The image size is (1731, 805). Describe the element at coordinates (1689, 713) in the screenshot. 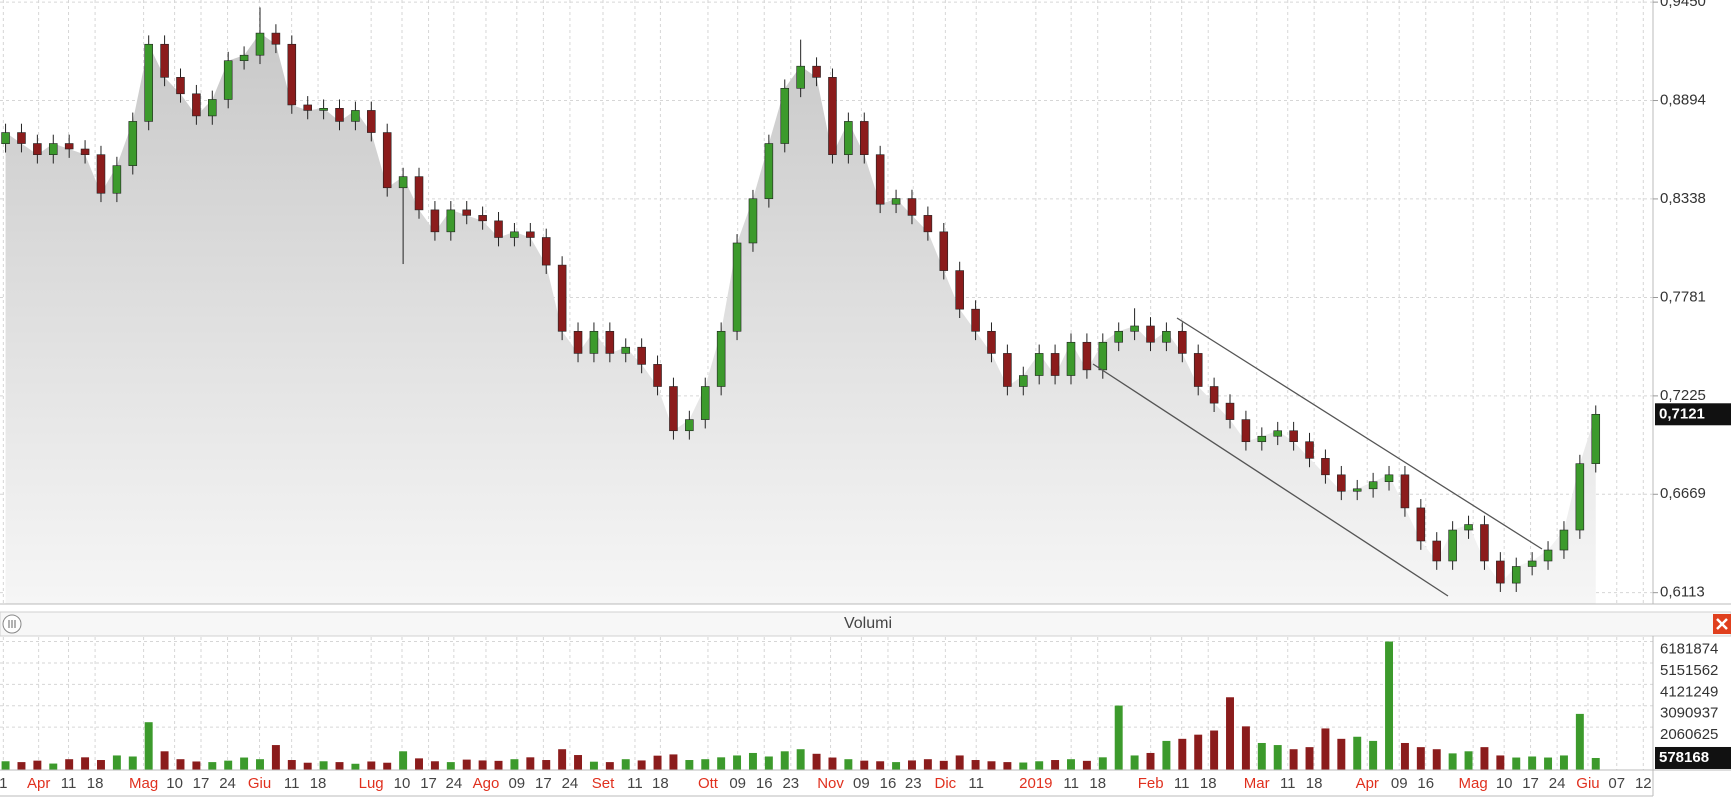

I see `volume-tick-label: 3090937` at that location.